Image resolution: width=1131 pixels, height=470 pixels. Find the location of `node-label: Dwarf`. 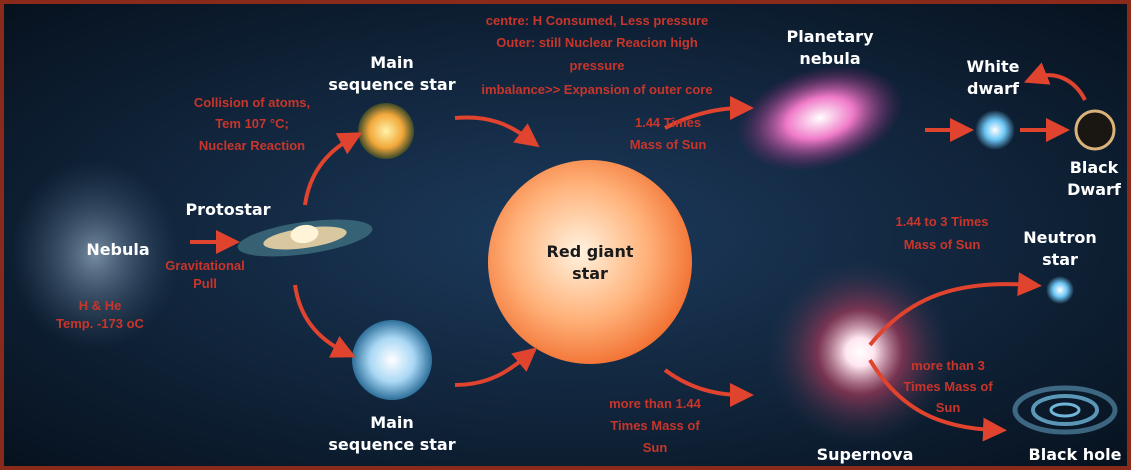

node-label: Dwarf is located at coordinates (1094, 189).